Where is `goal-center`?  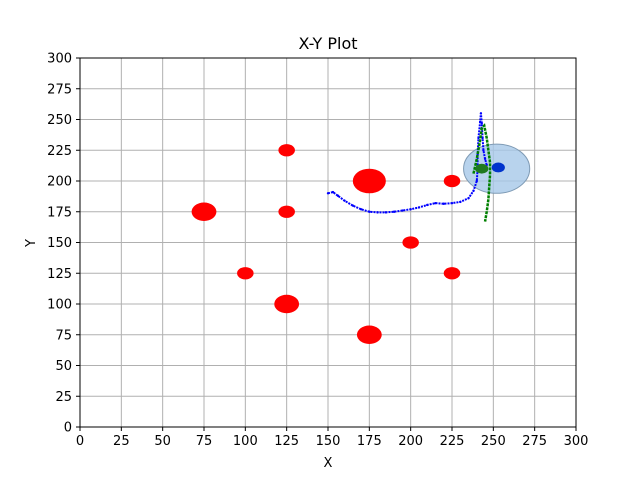
goal-center is located at coordinates (482, 168).